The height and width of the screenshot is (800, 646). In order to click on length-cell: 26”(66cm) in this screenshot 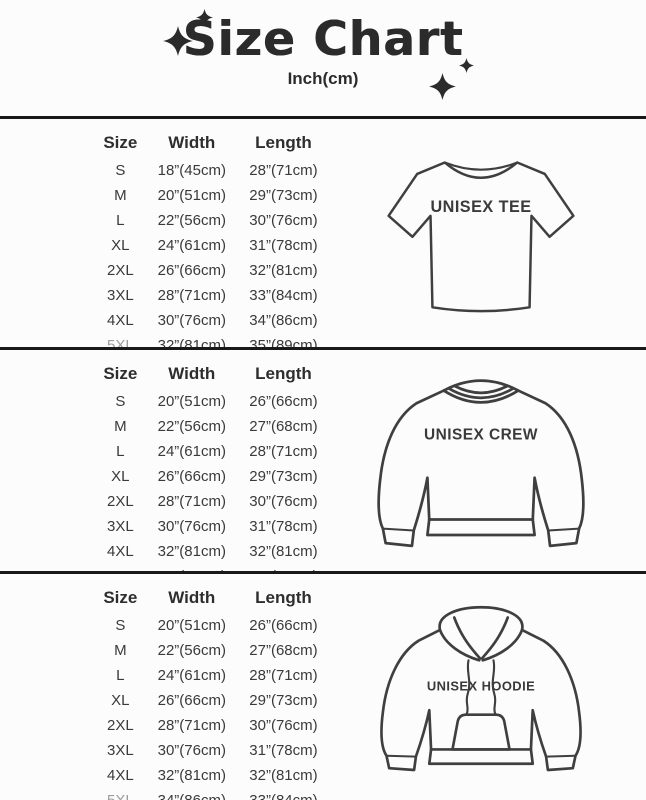, I will do `click(283, 401)`.